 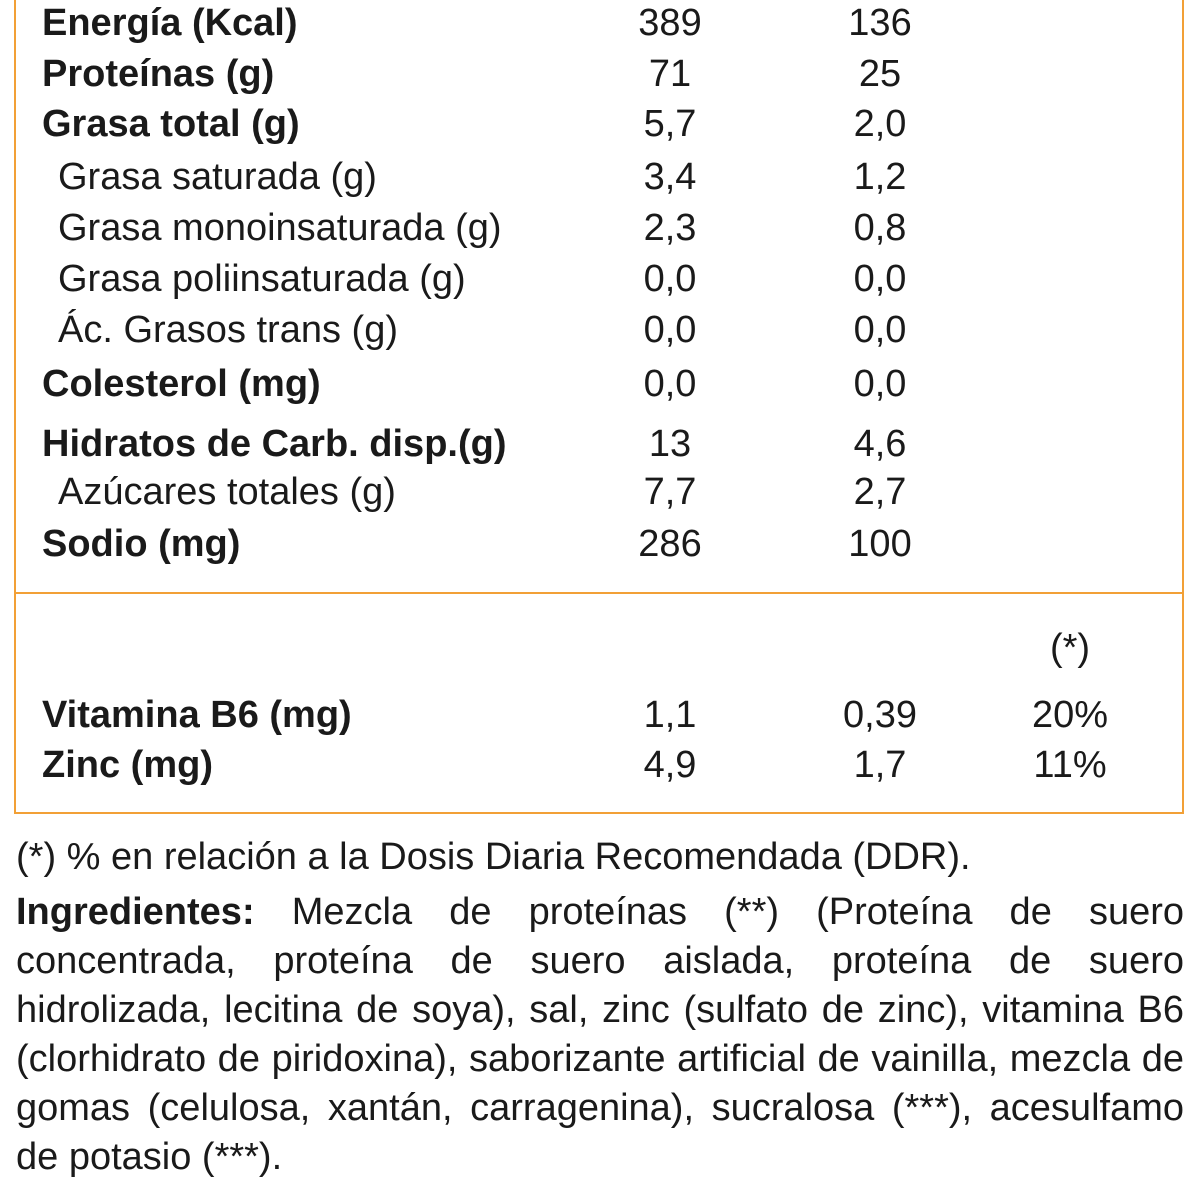 I want to click on nutrient-value-100g: 13, so click(x=670, y=444).